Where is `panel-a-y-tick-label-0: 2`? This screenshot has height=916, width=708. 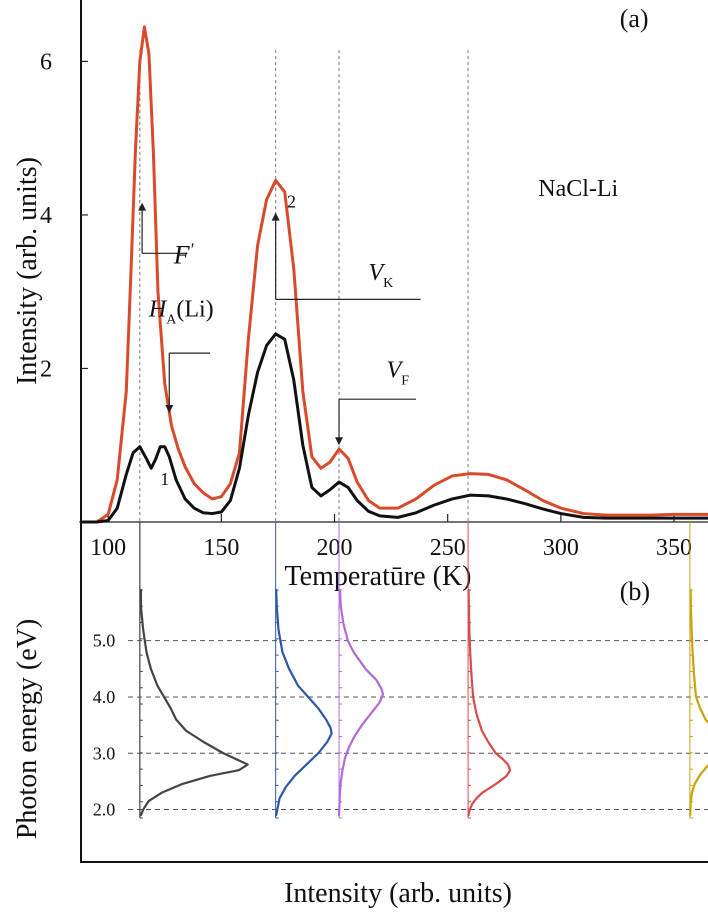 panel-a-y-tick-label-0: 2 is located at coordinates (46, 369).